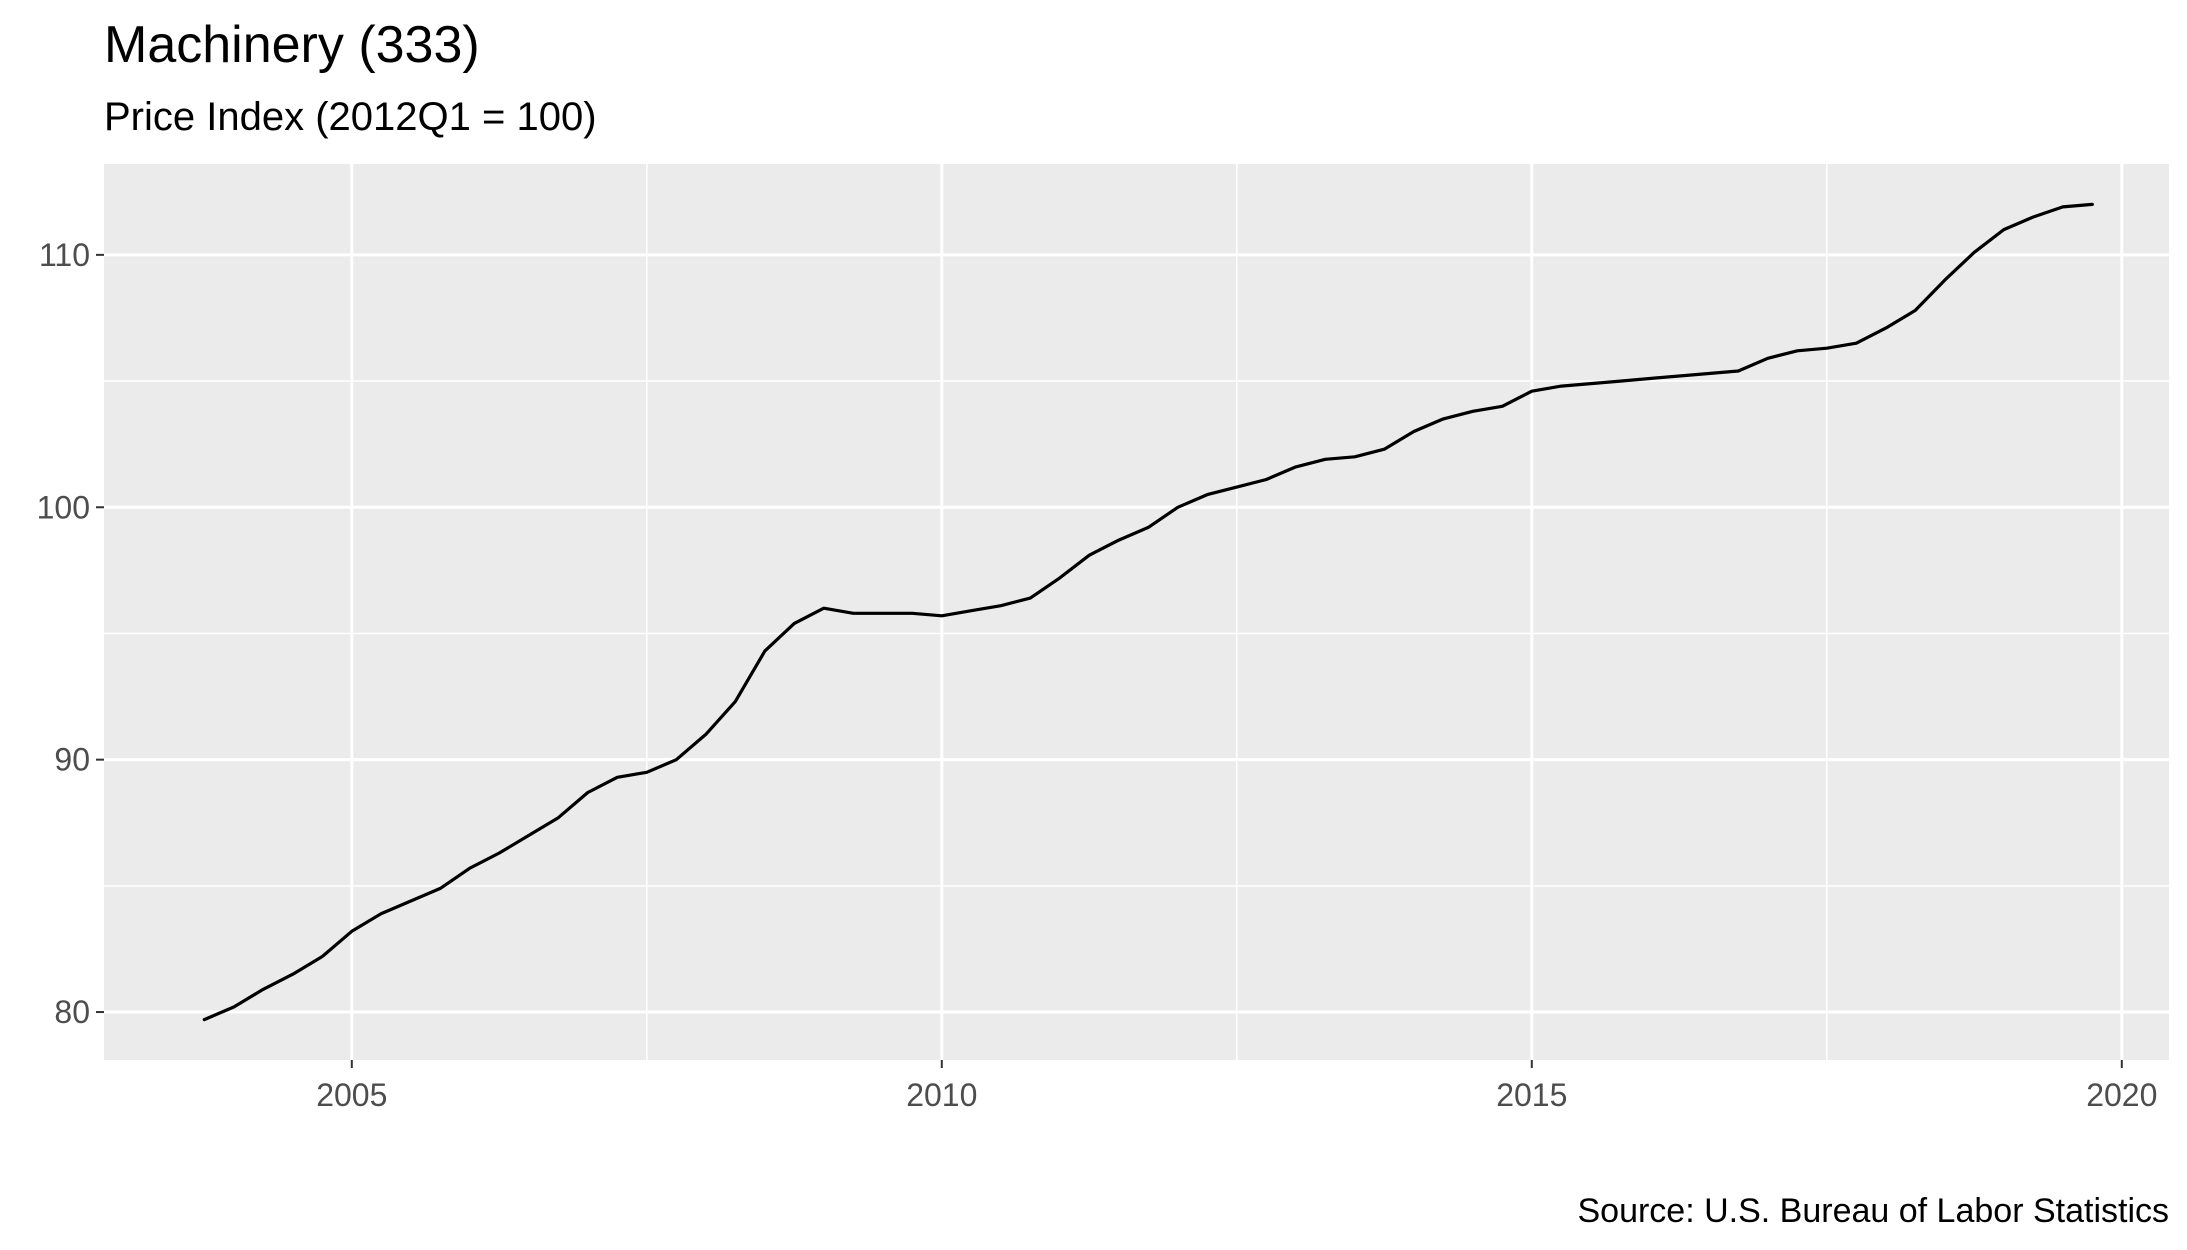 The image size is (2187, 1250). I want to click on chart-title: Machinery (333), so click(292, 45).